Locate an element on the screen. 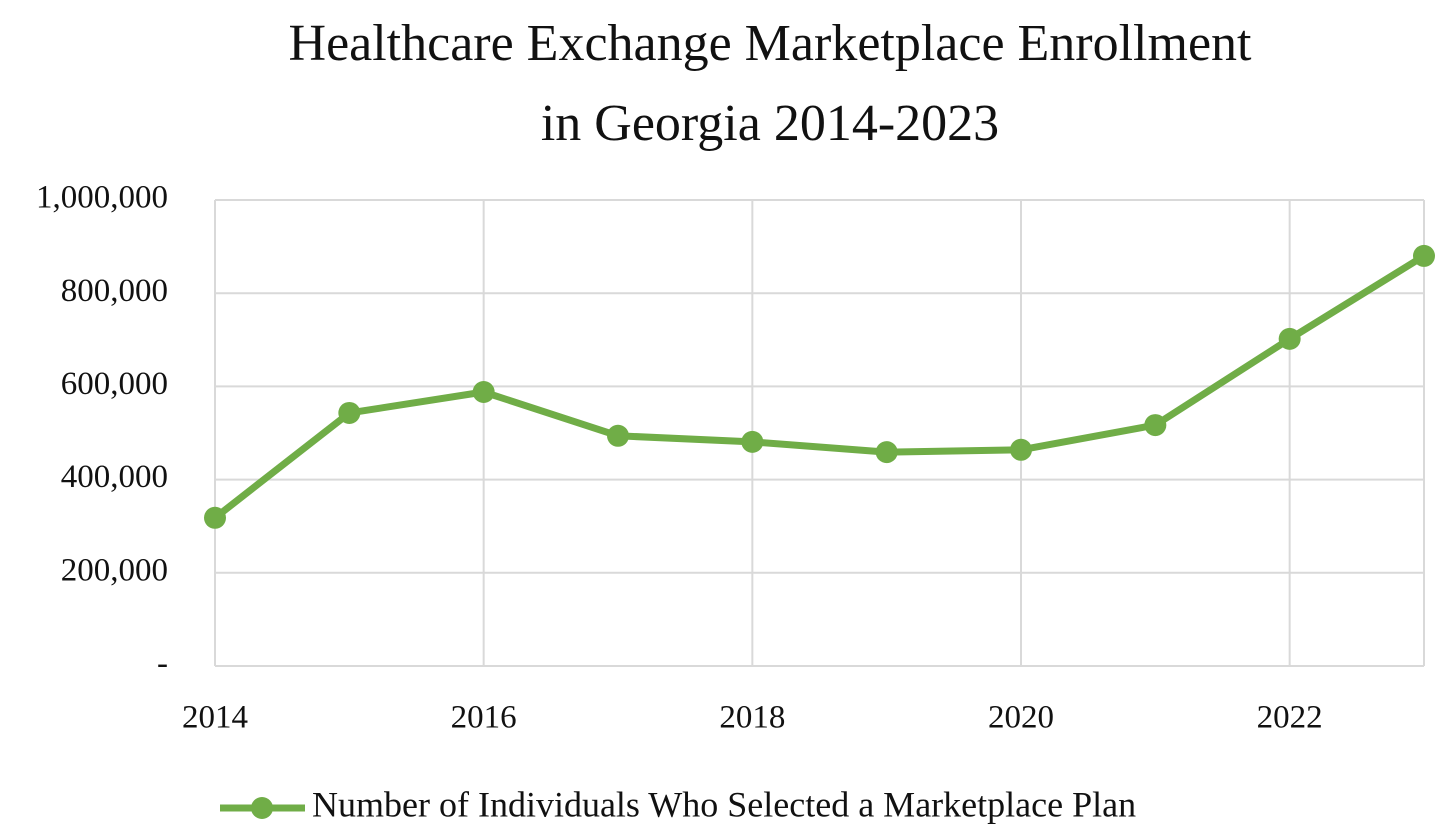  x-tick-label: 2014 is located at coordinates (215, 718).